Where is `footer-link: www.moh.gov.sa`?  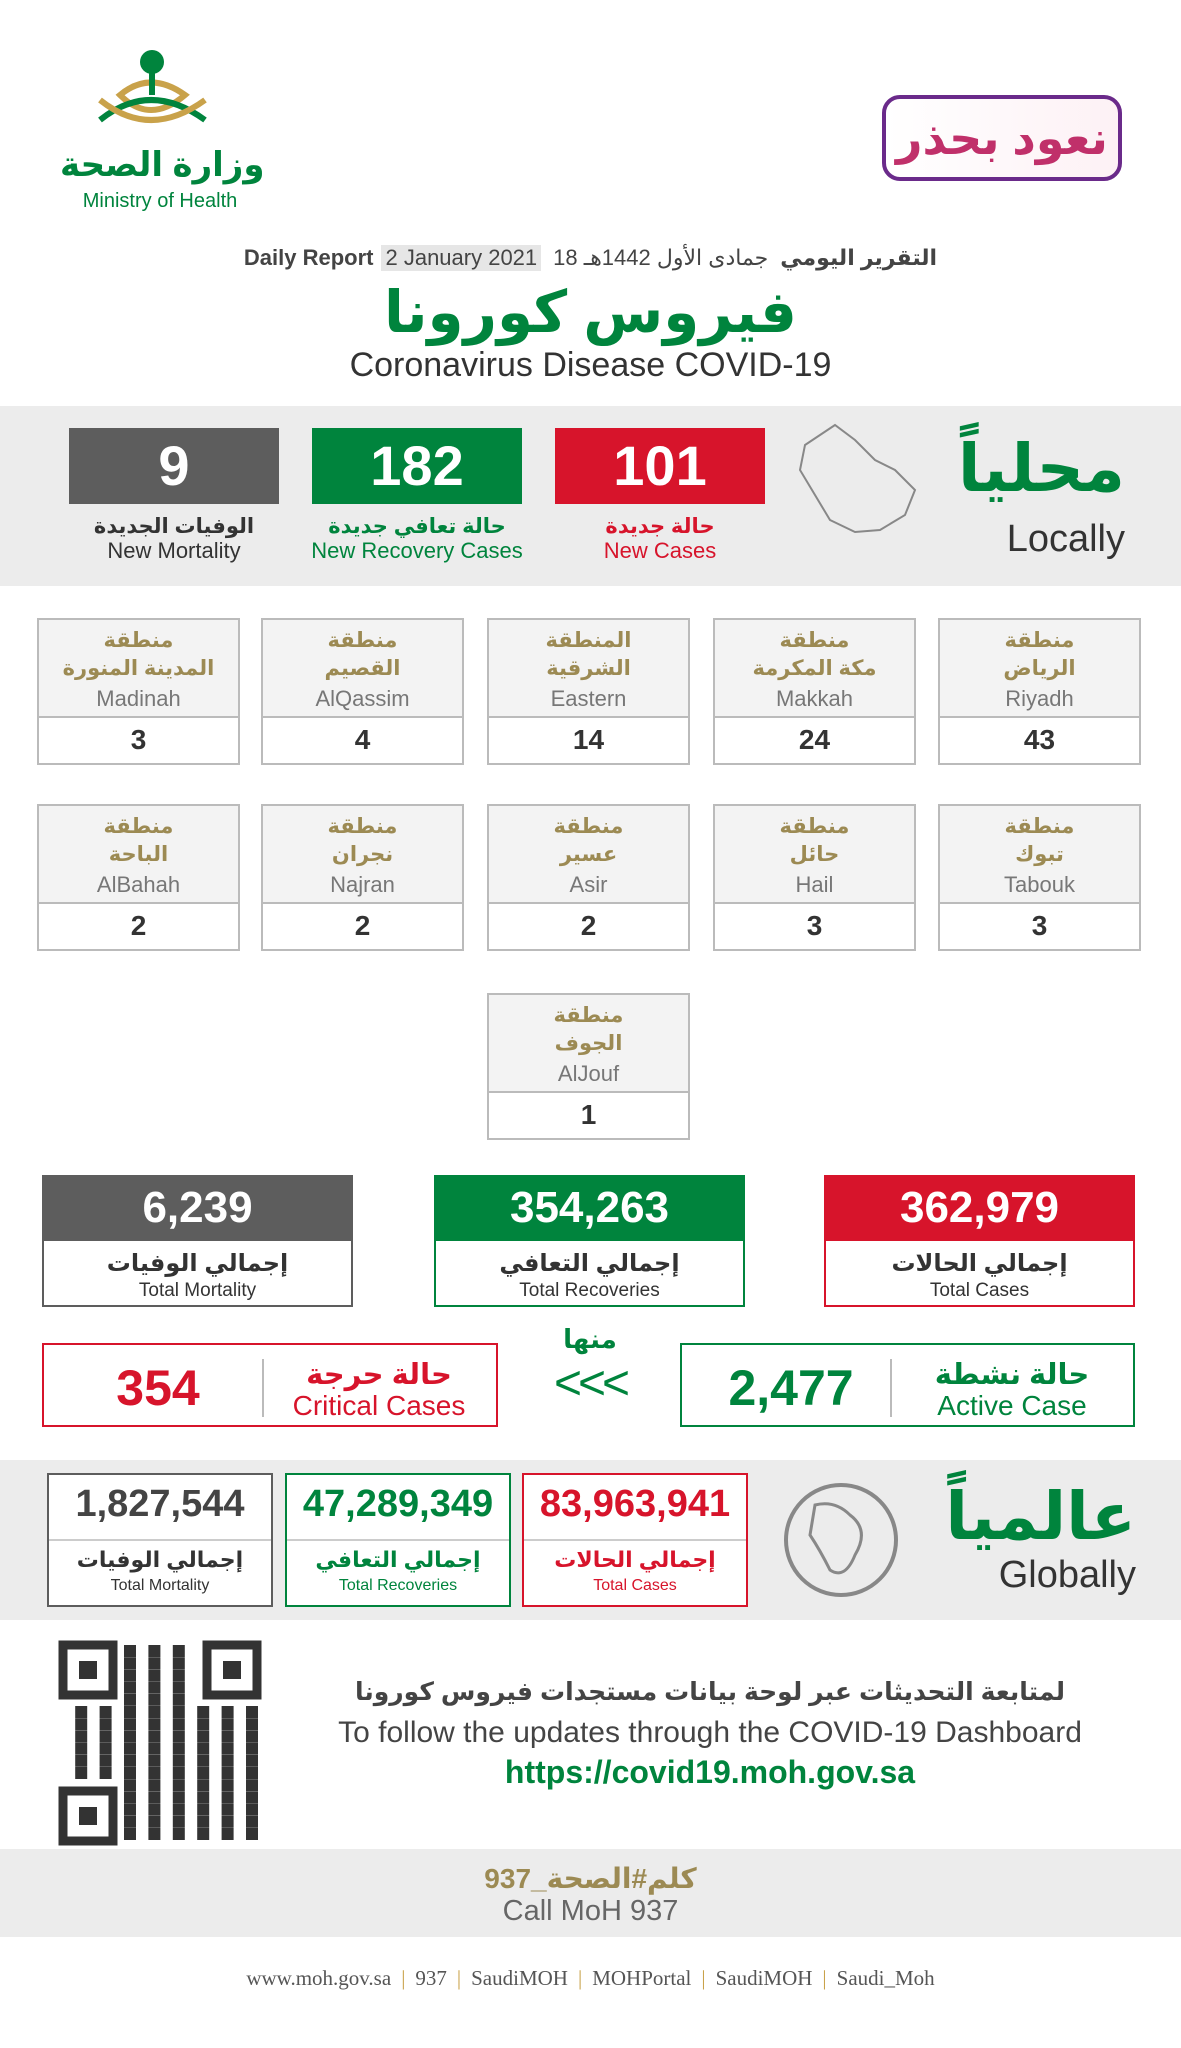 footer-link: www.moh.gov.sa is located at coordinates (319, 1978).